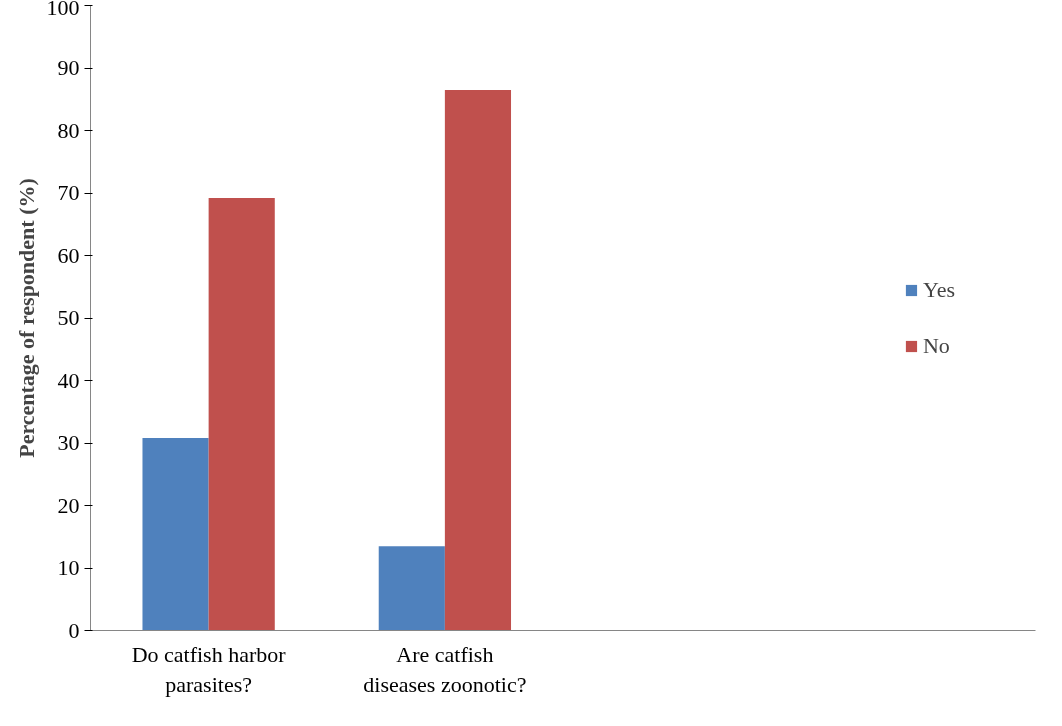  I want to click on x-tick-label: Are catfish diseases zoonotic?, so click(445, 669).